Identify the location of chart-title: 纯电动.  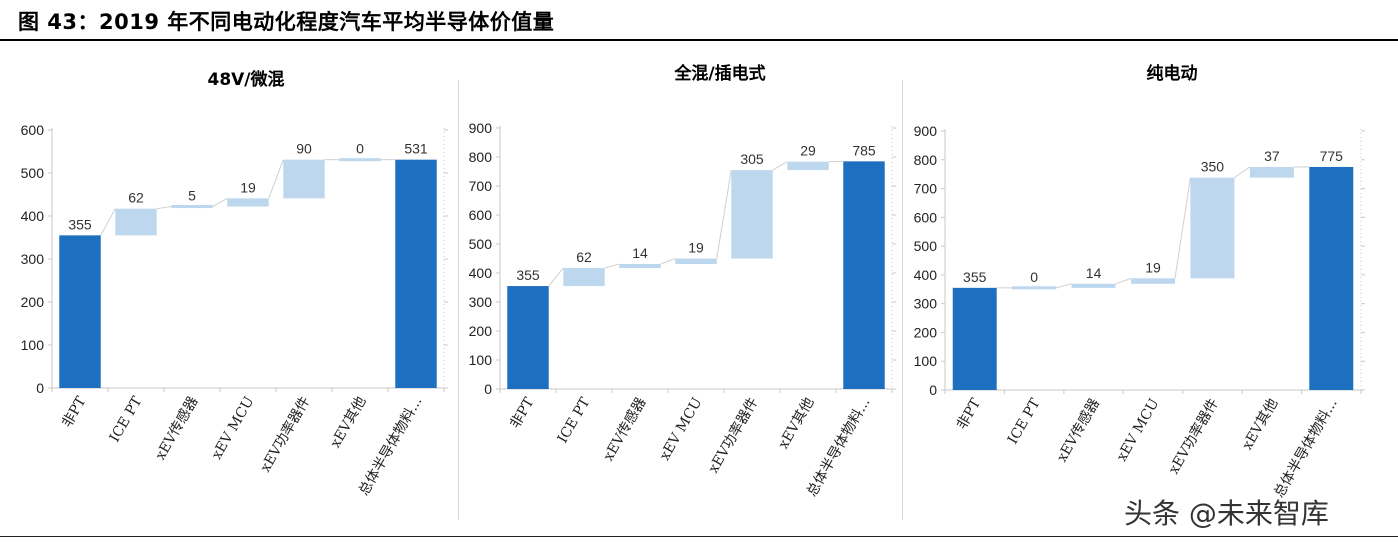
(1172, 73).